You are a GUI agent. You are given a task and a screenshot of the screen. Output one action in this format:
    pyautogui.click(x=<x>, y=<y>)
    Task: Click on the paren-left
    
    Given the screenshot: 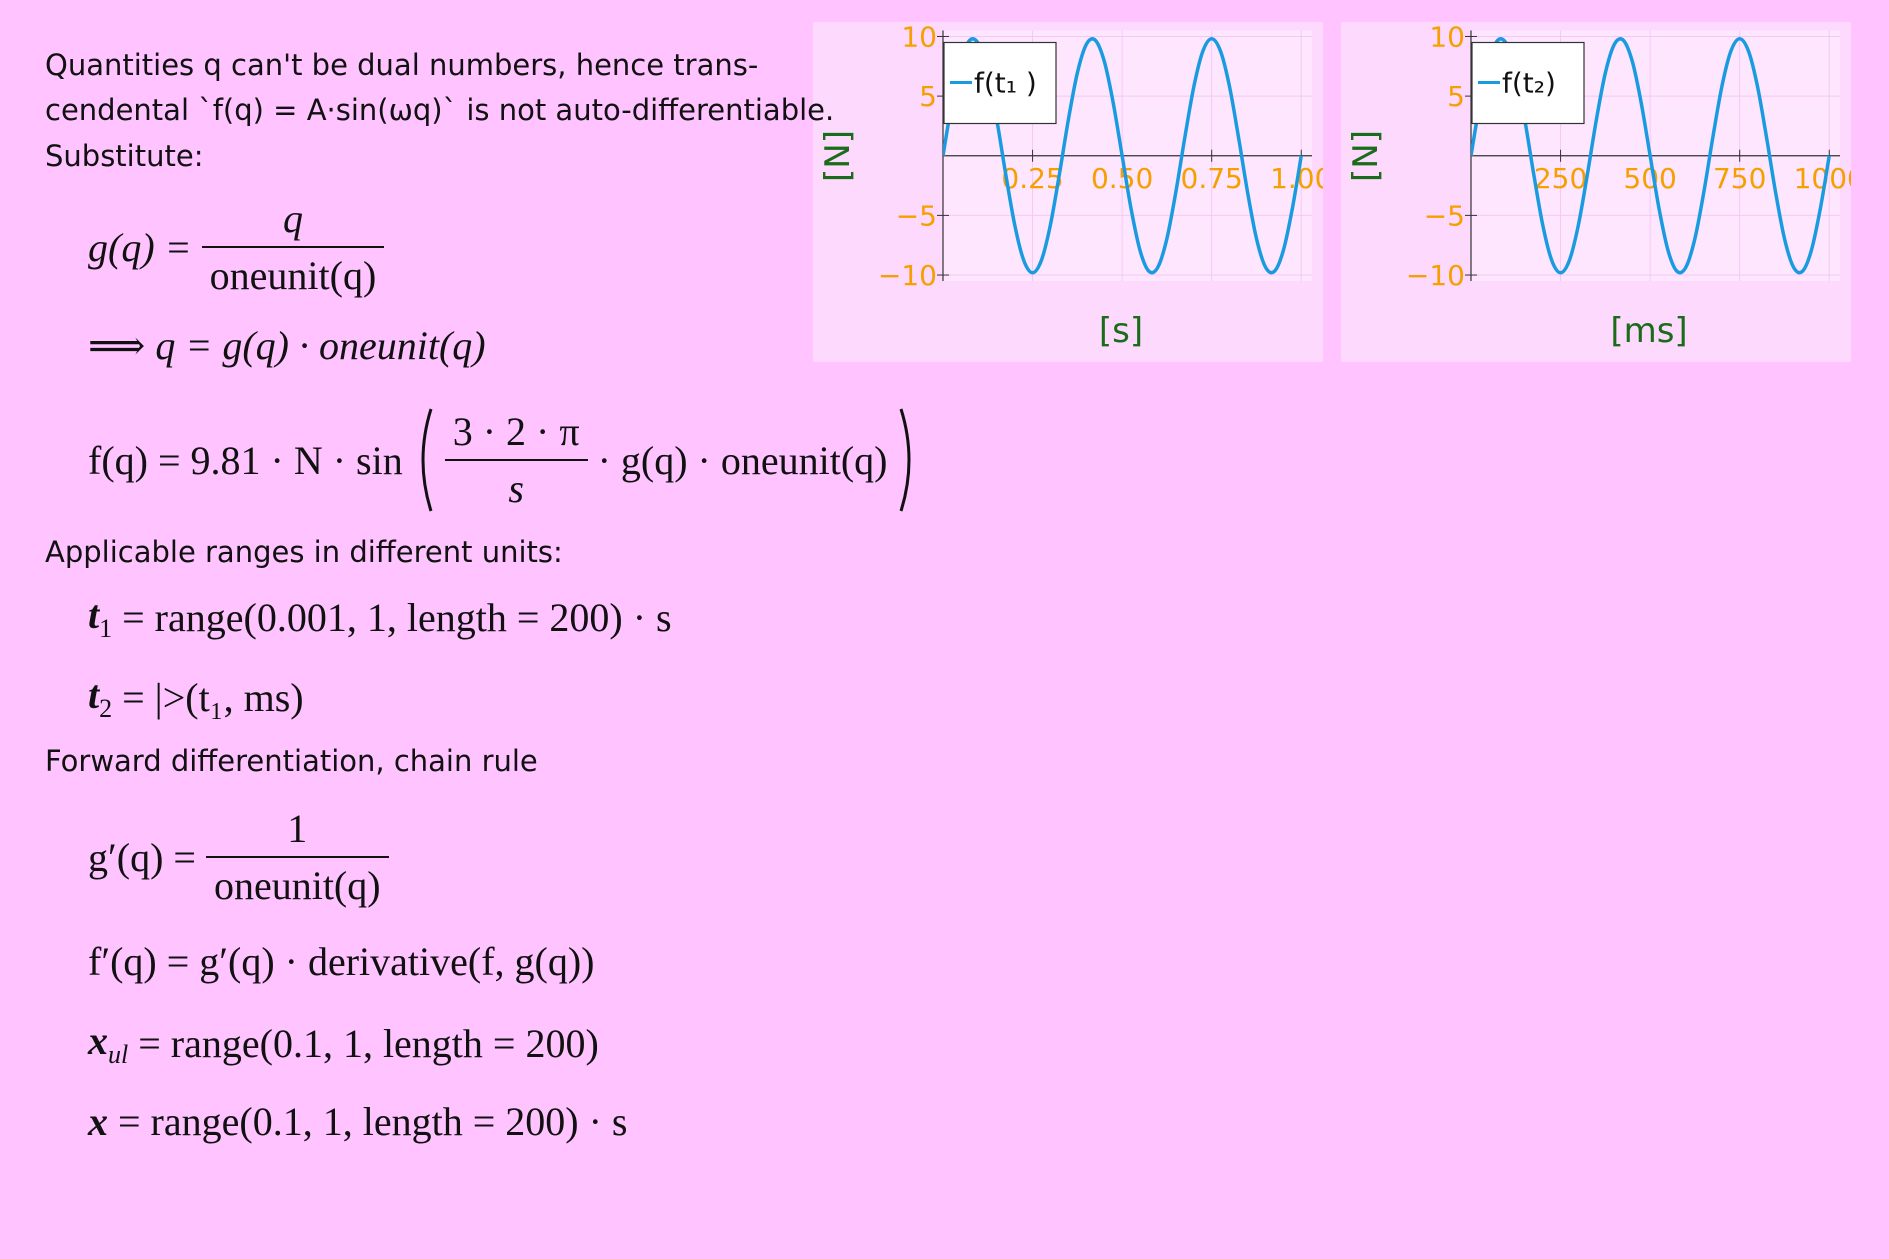 What is the action you would take?
    pyautogui.click(x=427, y=460)
    